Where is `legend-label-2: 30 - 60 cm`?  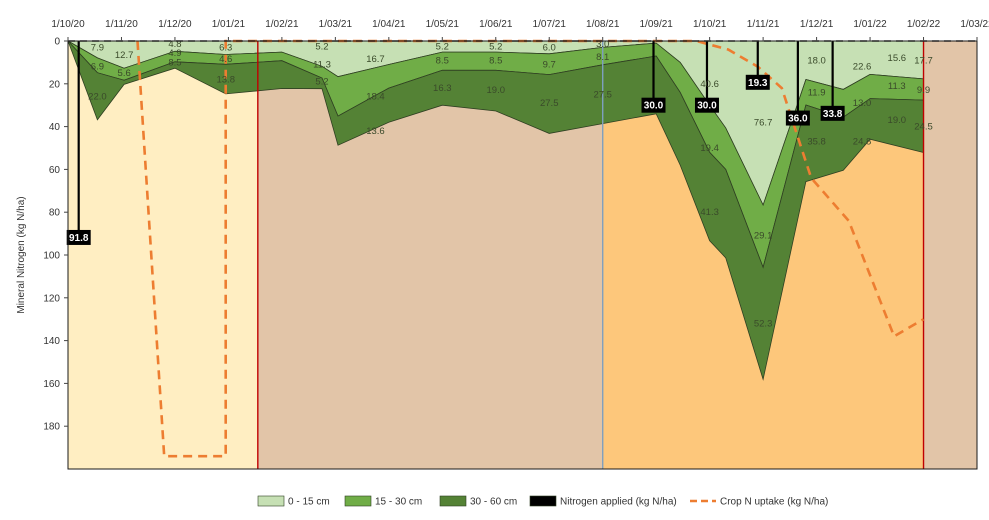
legend-label-2: 30 - 60 cm is located at coordinates (493, 502).